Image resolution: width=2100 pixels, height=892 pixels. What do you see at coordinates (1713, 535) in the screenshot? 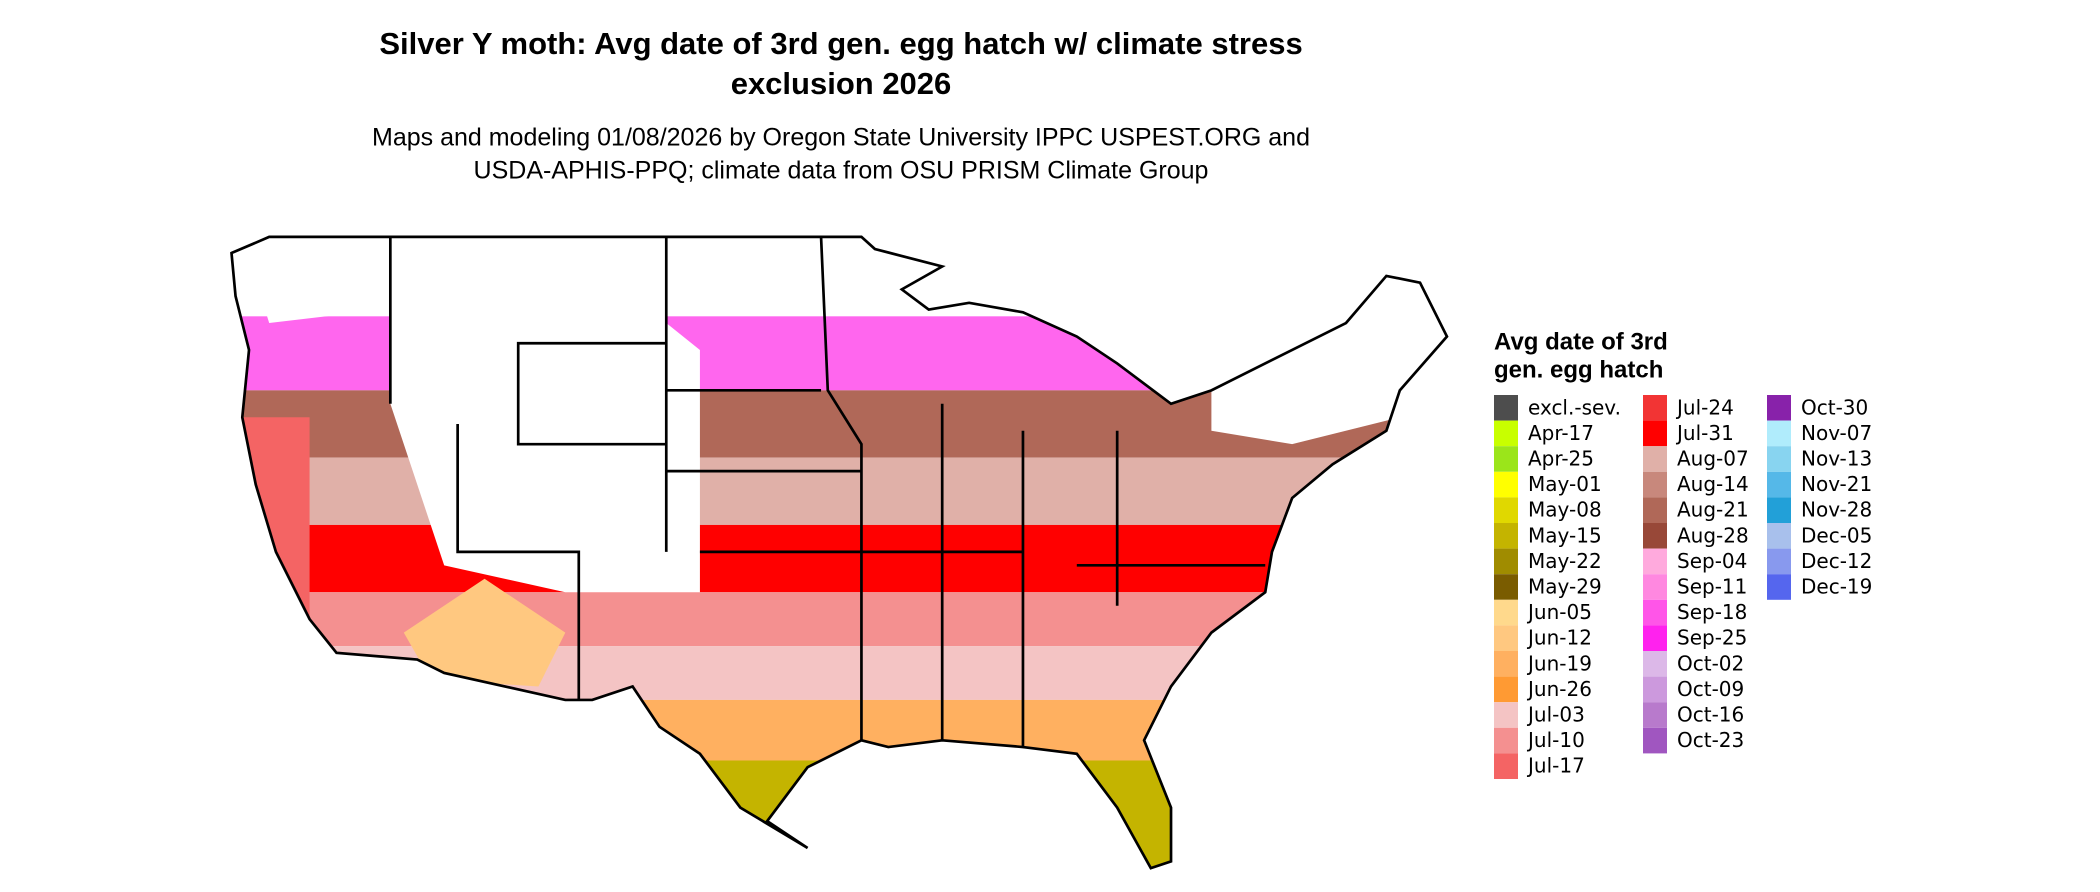
I see `legend-label: Aug-28` at bounding box center [1713, 535].